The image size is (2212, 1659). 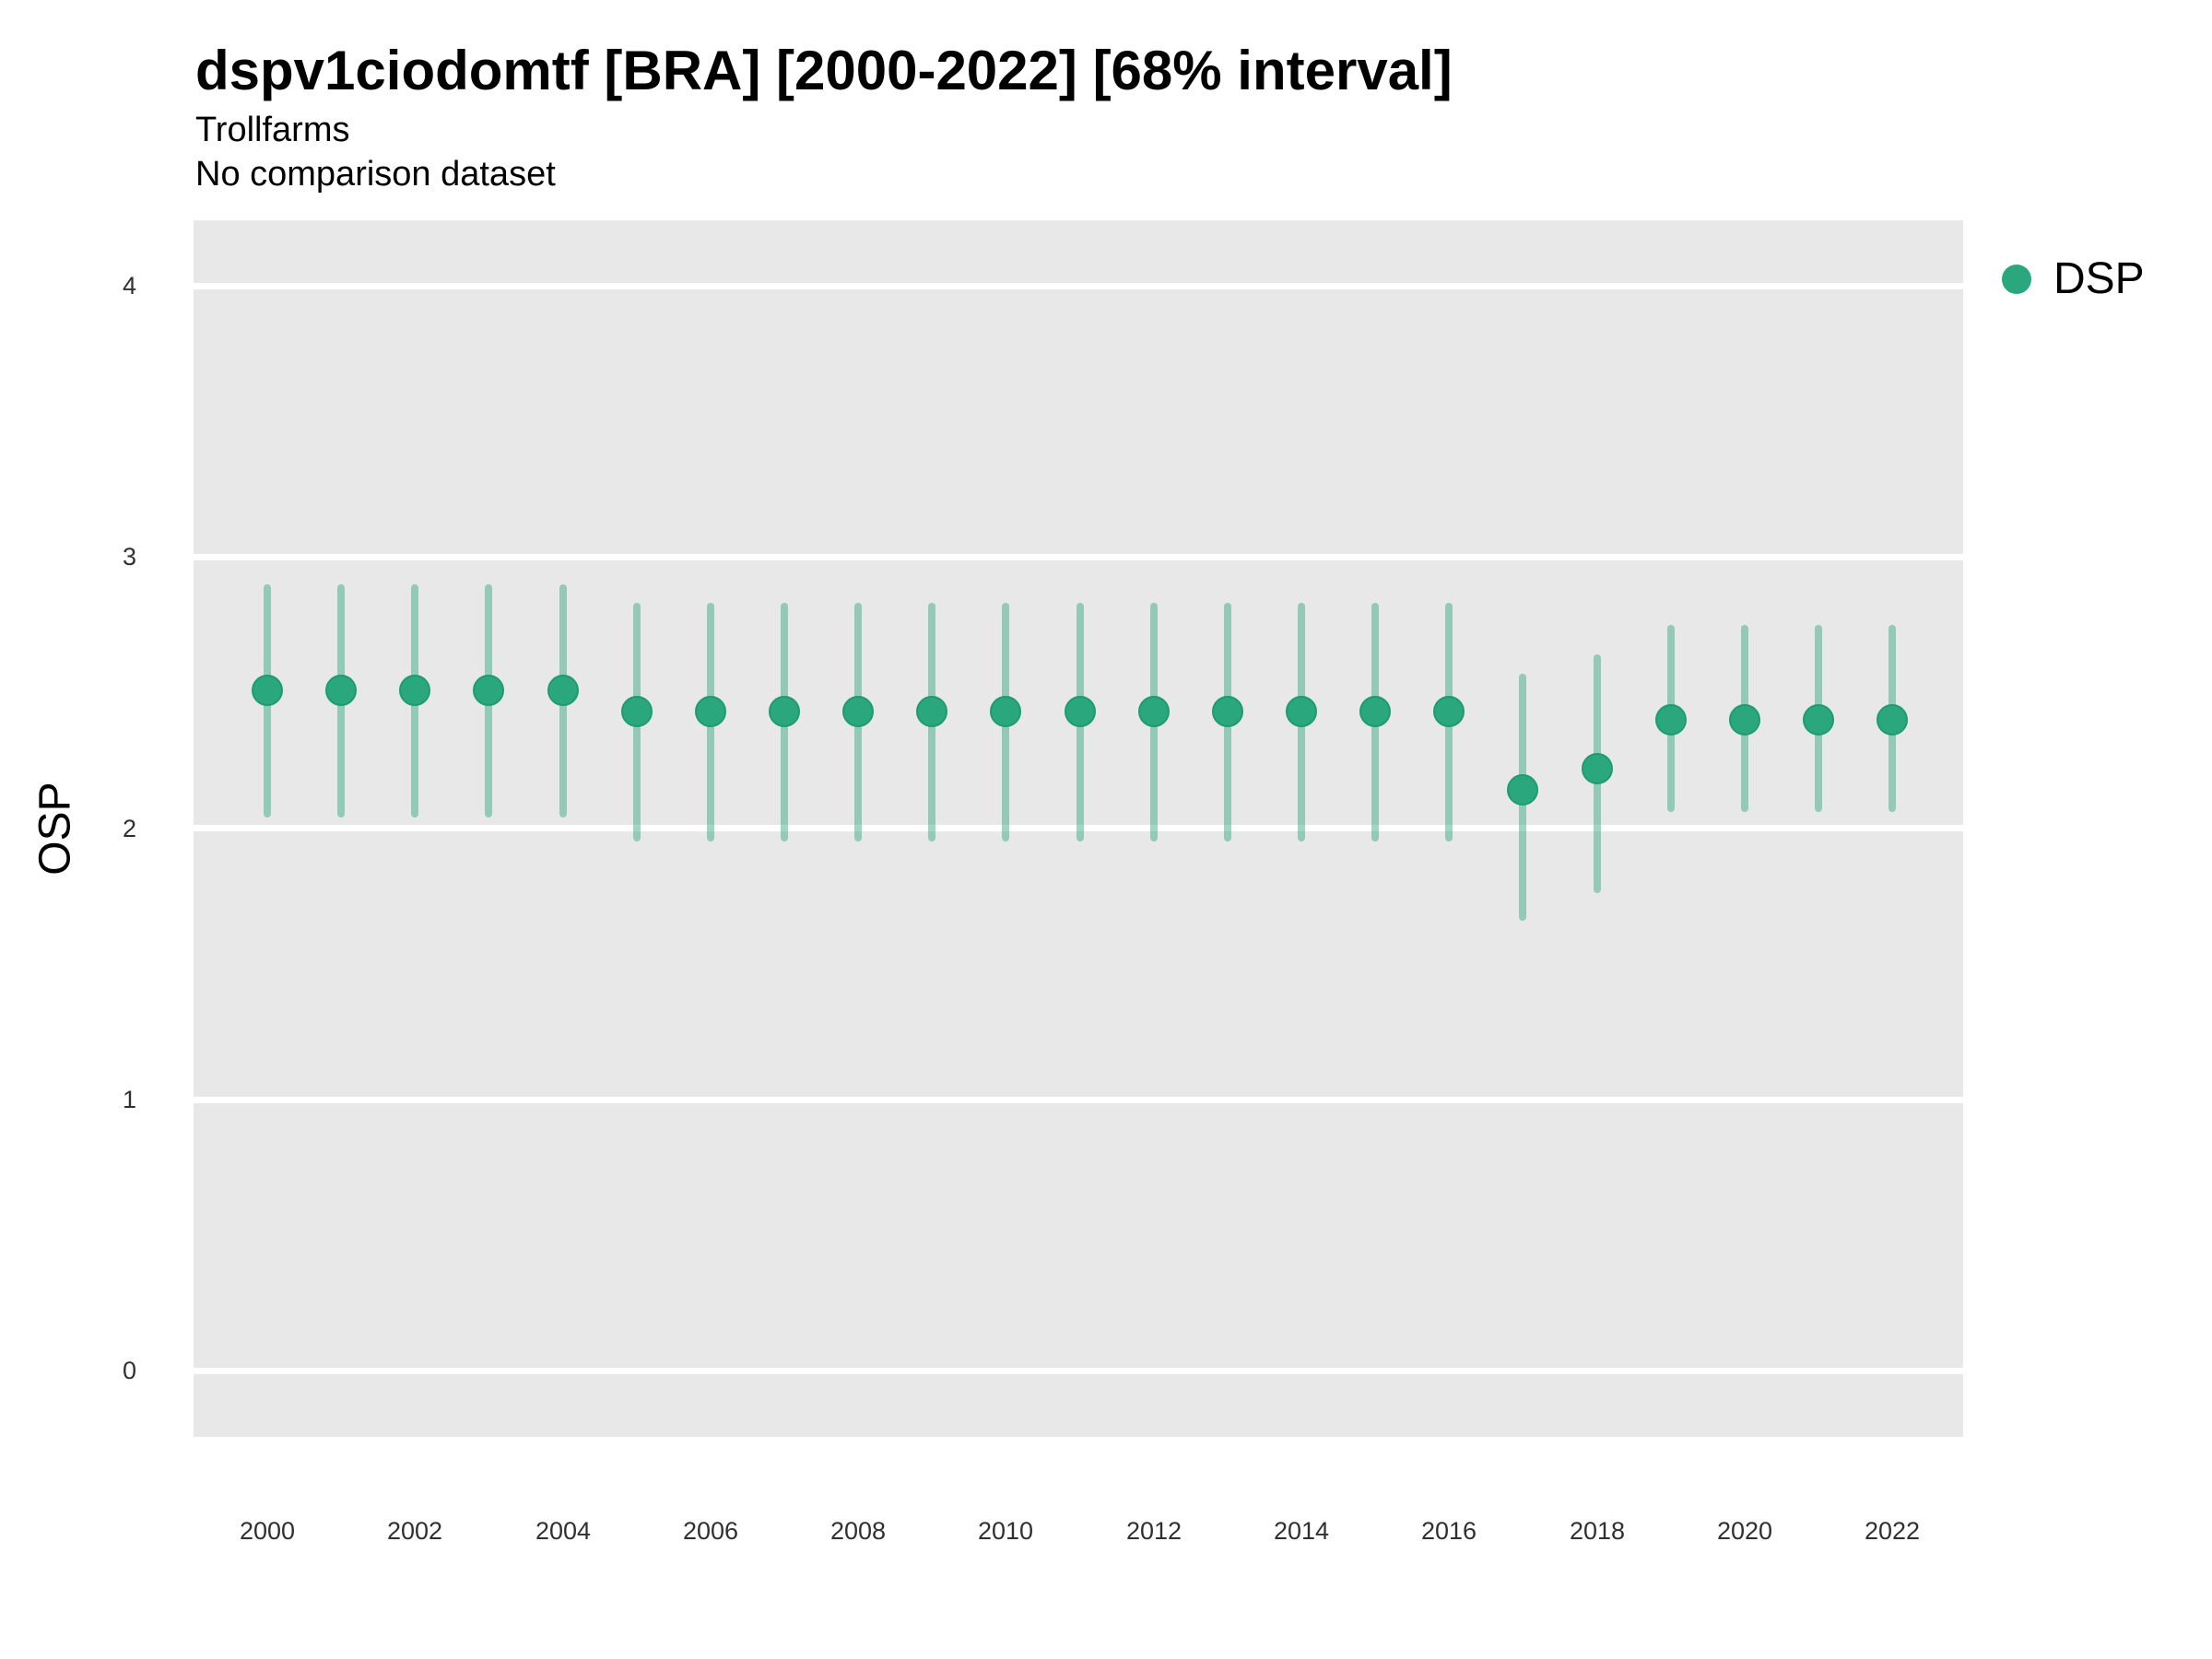 I want to click on legend-point-icon, so click(x=2016, y=279).